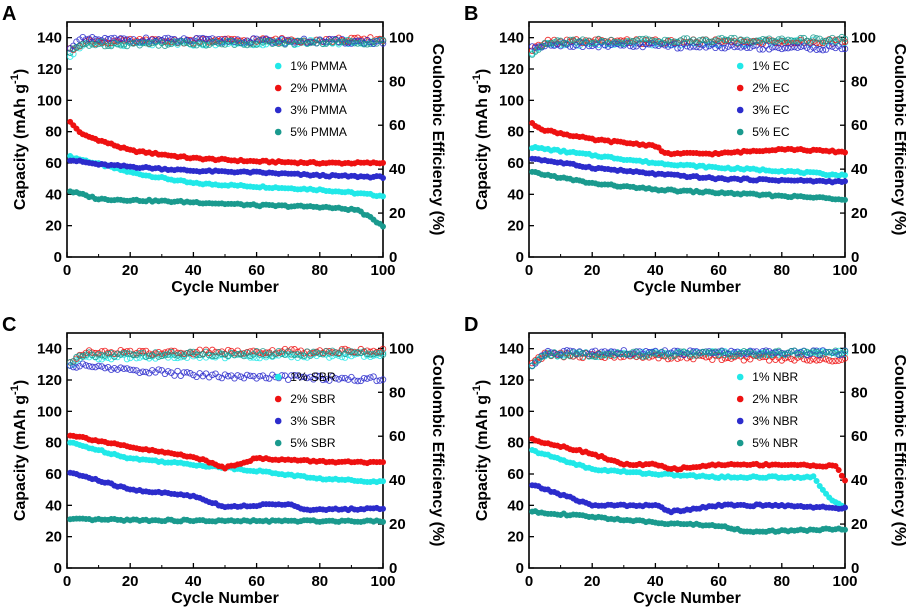 This screenshot has width=906, height=613. What do you see at coordinates (382, 196) in the screenshot?
I see `capacity-point-1-pmma` at bounding box center [382, 196].